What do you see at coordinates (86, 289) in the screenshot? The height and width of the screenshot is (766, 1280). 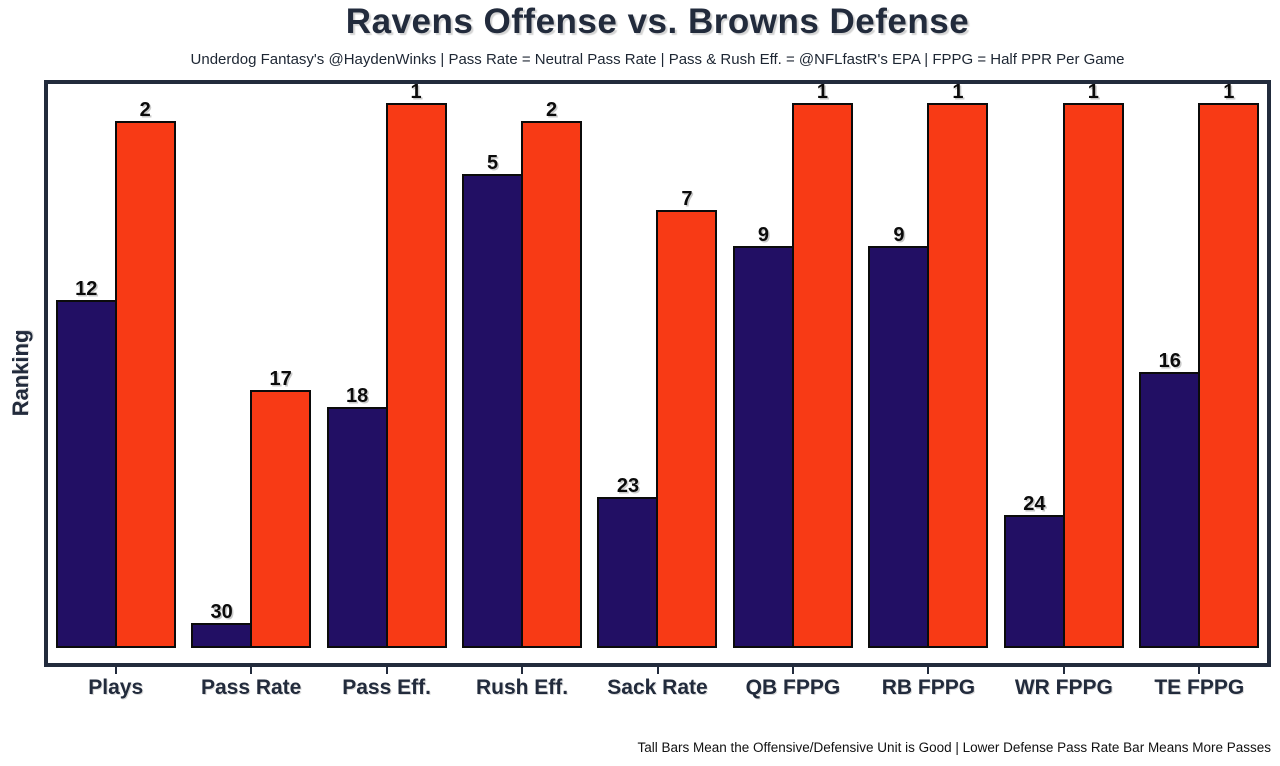 I see `bar-value-label: 12` at bounding box center [86, 289].